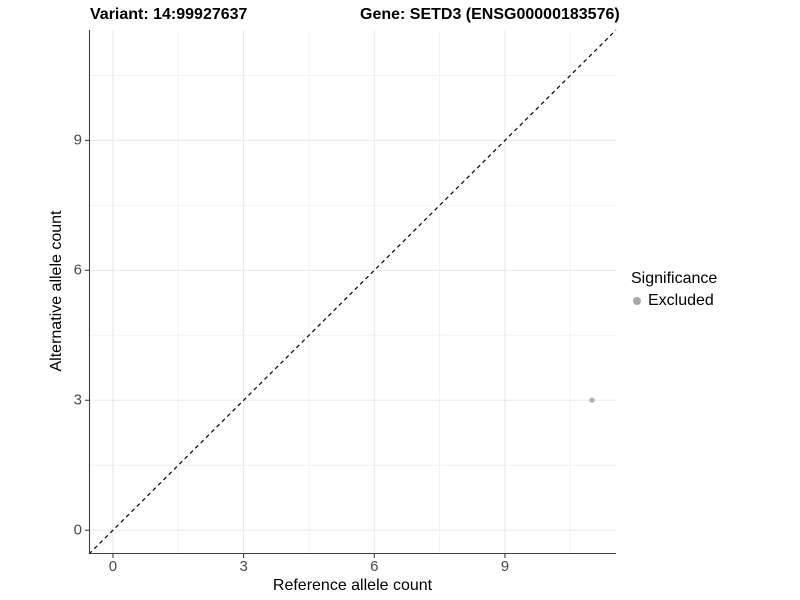 The width and height of the screenshot is (800, 600). What do you see at coordinates (505, 566) in the screenshot?
I see `x-tick-label: 9` at bounding box center [505, 566].